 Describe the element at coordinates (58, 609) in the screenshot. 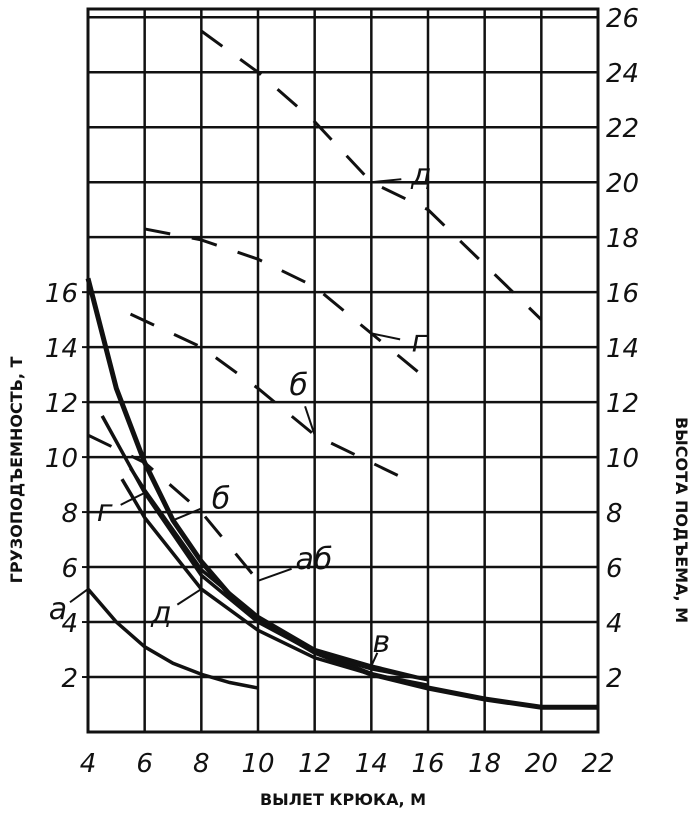

I see `curve-label: а` at that location.